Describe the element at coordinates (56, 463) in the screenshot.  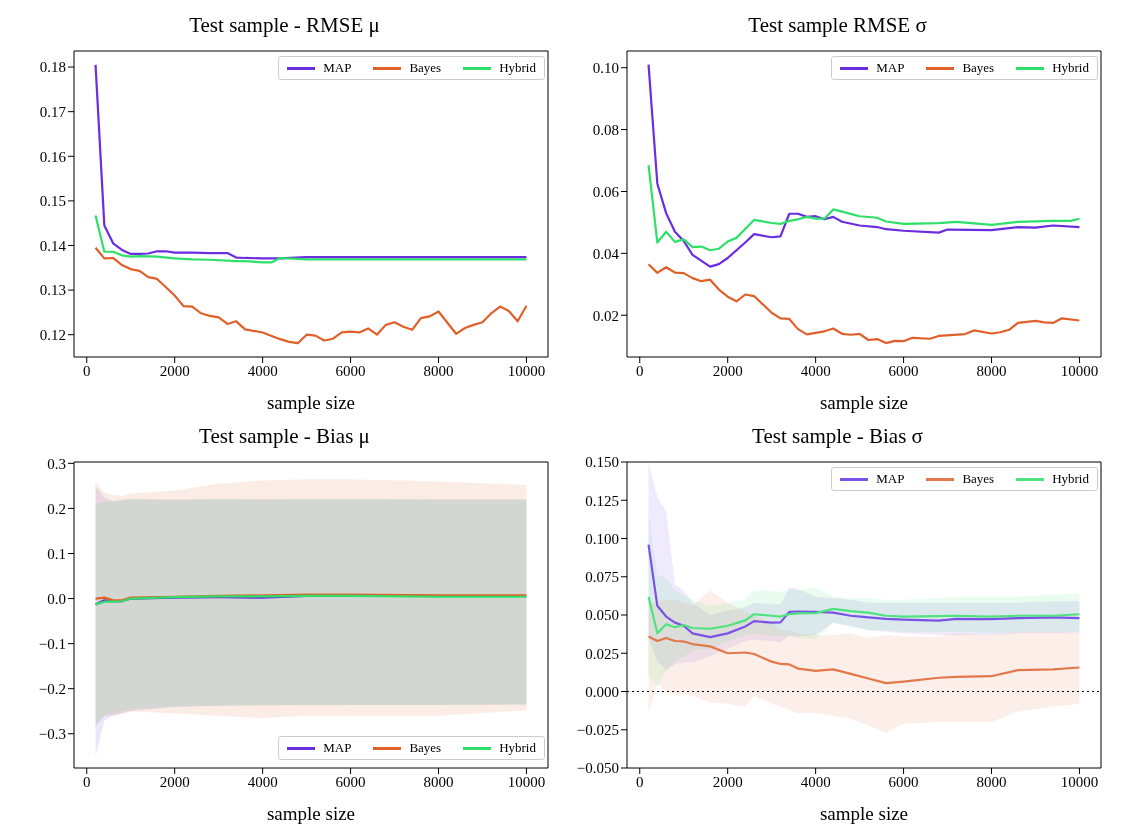
I see `y-tick-label: 0.3` at that location.